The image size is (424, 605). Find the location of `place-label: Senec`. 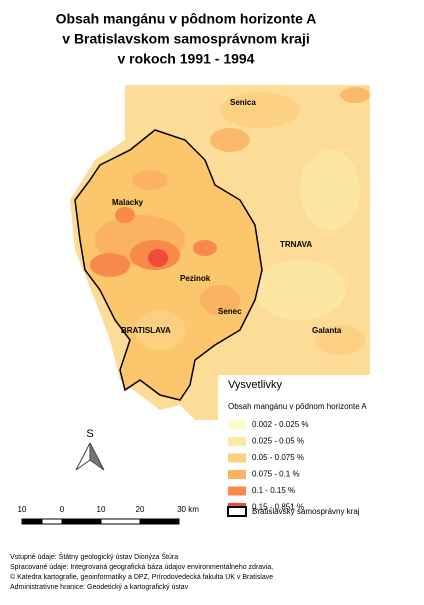

place-label: Senec is located at coordinates (230, 311).